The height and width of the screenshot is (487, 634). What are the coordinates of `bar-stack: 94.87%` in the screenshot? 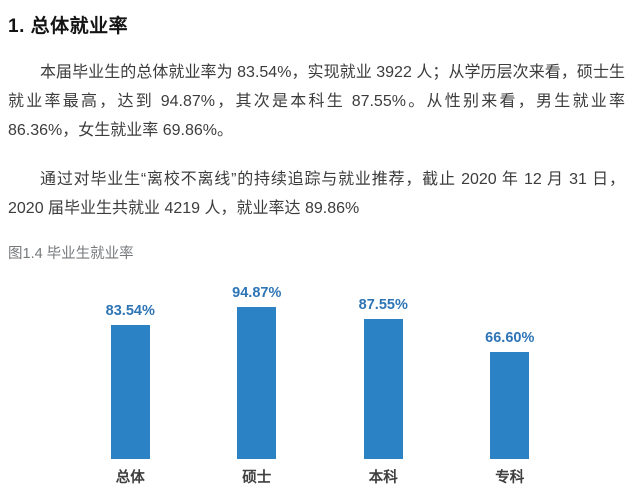 It's located at (256, 370).